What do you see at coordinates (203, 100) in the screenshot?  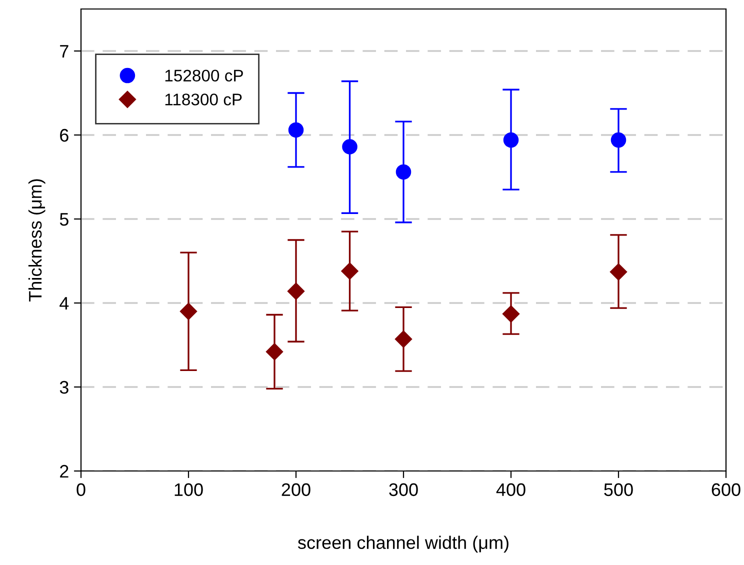 I see `legend-label: 118300 cP` at bounding box center [203, 100].